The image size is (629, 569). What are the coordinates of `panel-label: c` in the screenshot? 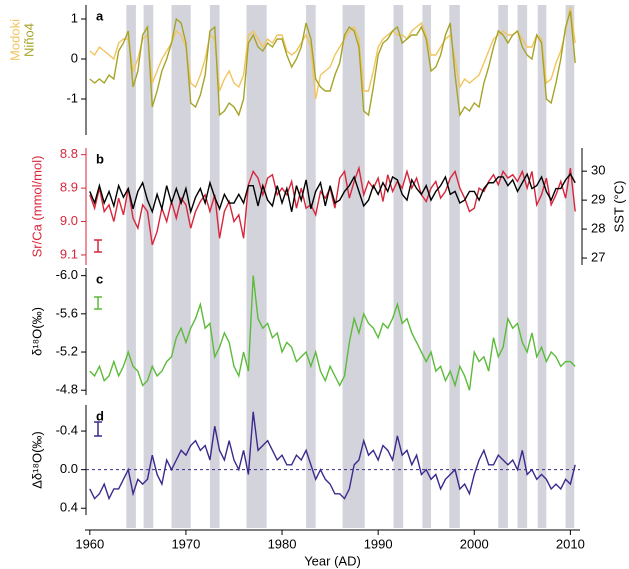 It's located at (99, 278).